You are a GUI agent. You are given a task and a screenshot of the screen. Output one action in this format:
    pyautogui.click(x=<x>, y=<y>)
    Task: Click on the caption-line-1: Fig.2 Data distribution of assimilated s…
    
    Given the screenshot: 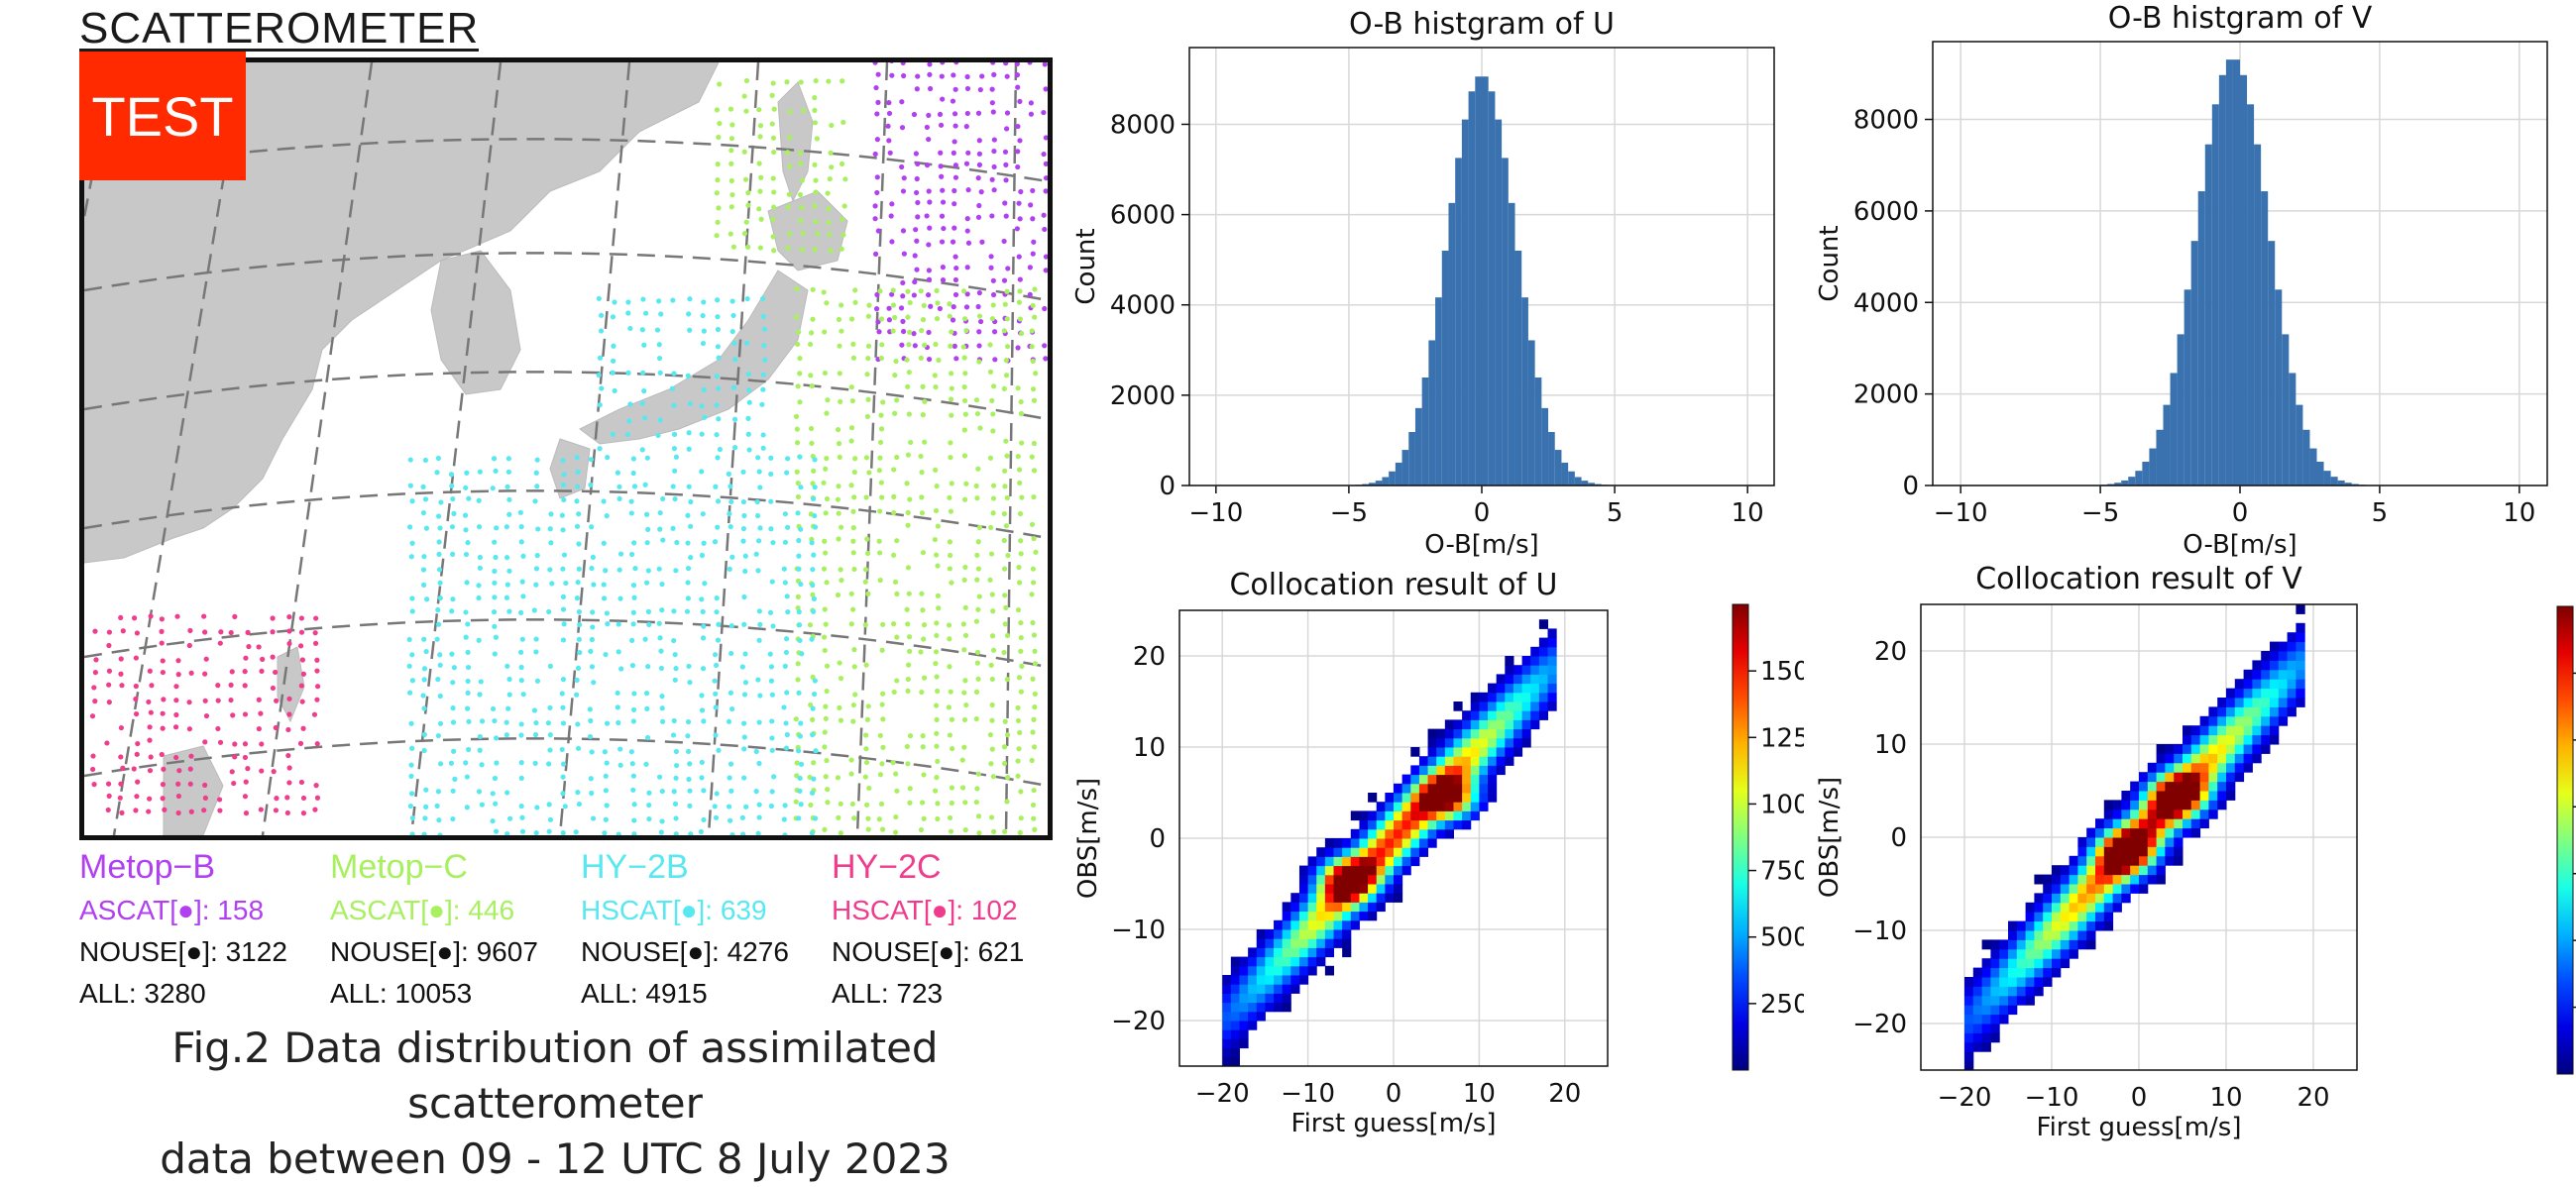 What is the action you would take?
    pyautogui.click(x=555, y=1076)
    